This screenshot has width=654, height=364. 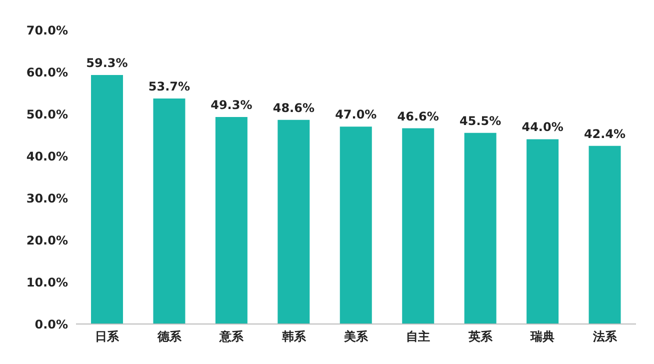 I want to click on y-tick-label: 60.0%, so click(x=47, y=72).